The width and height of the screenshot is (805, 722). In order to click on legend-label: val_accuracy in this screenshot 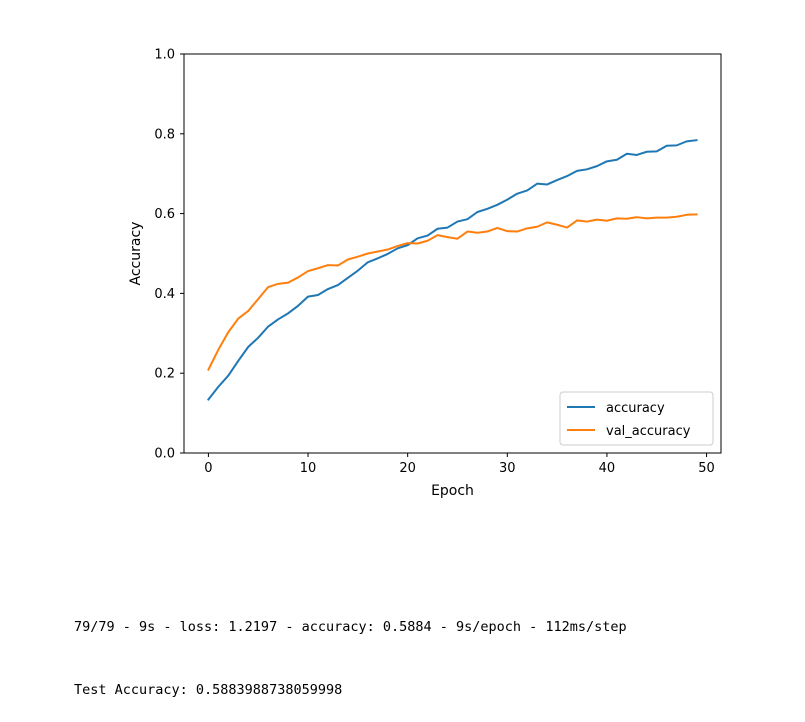, I will do `click(648, 431)`.